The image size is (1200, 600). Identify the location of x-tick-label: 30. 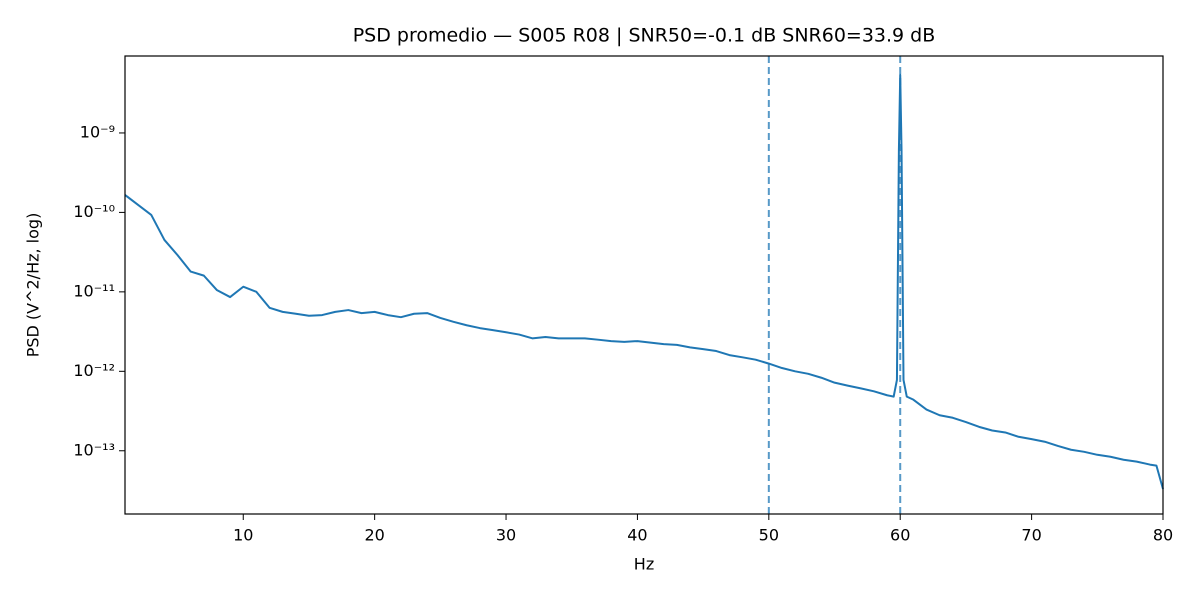
(506, 535).